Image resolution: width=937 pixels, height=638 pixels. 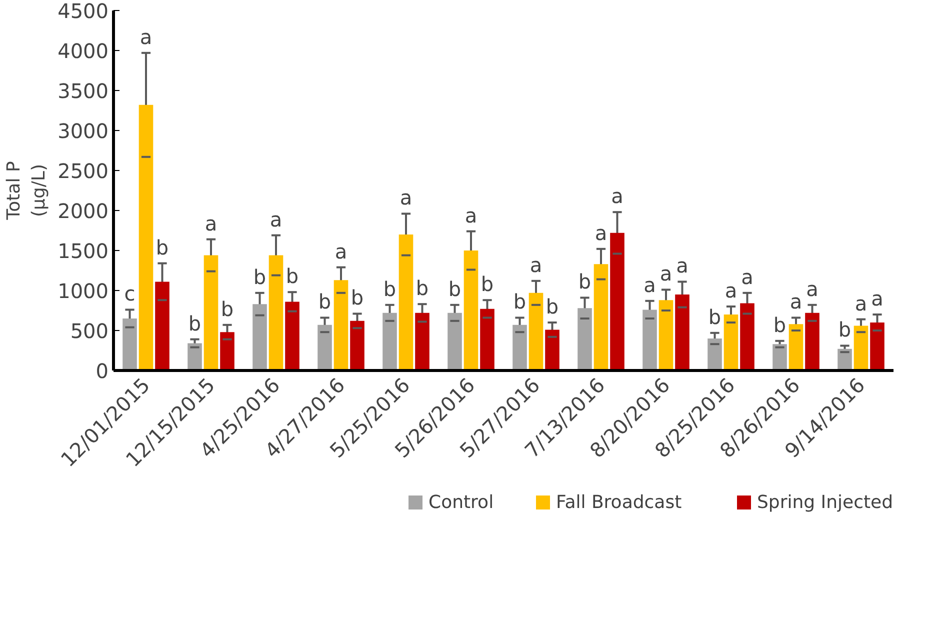 I want to click on y-tick-label: 3000, so click(x=83, y=131).